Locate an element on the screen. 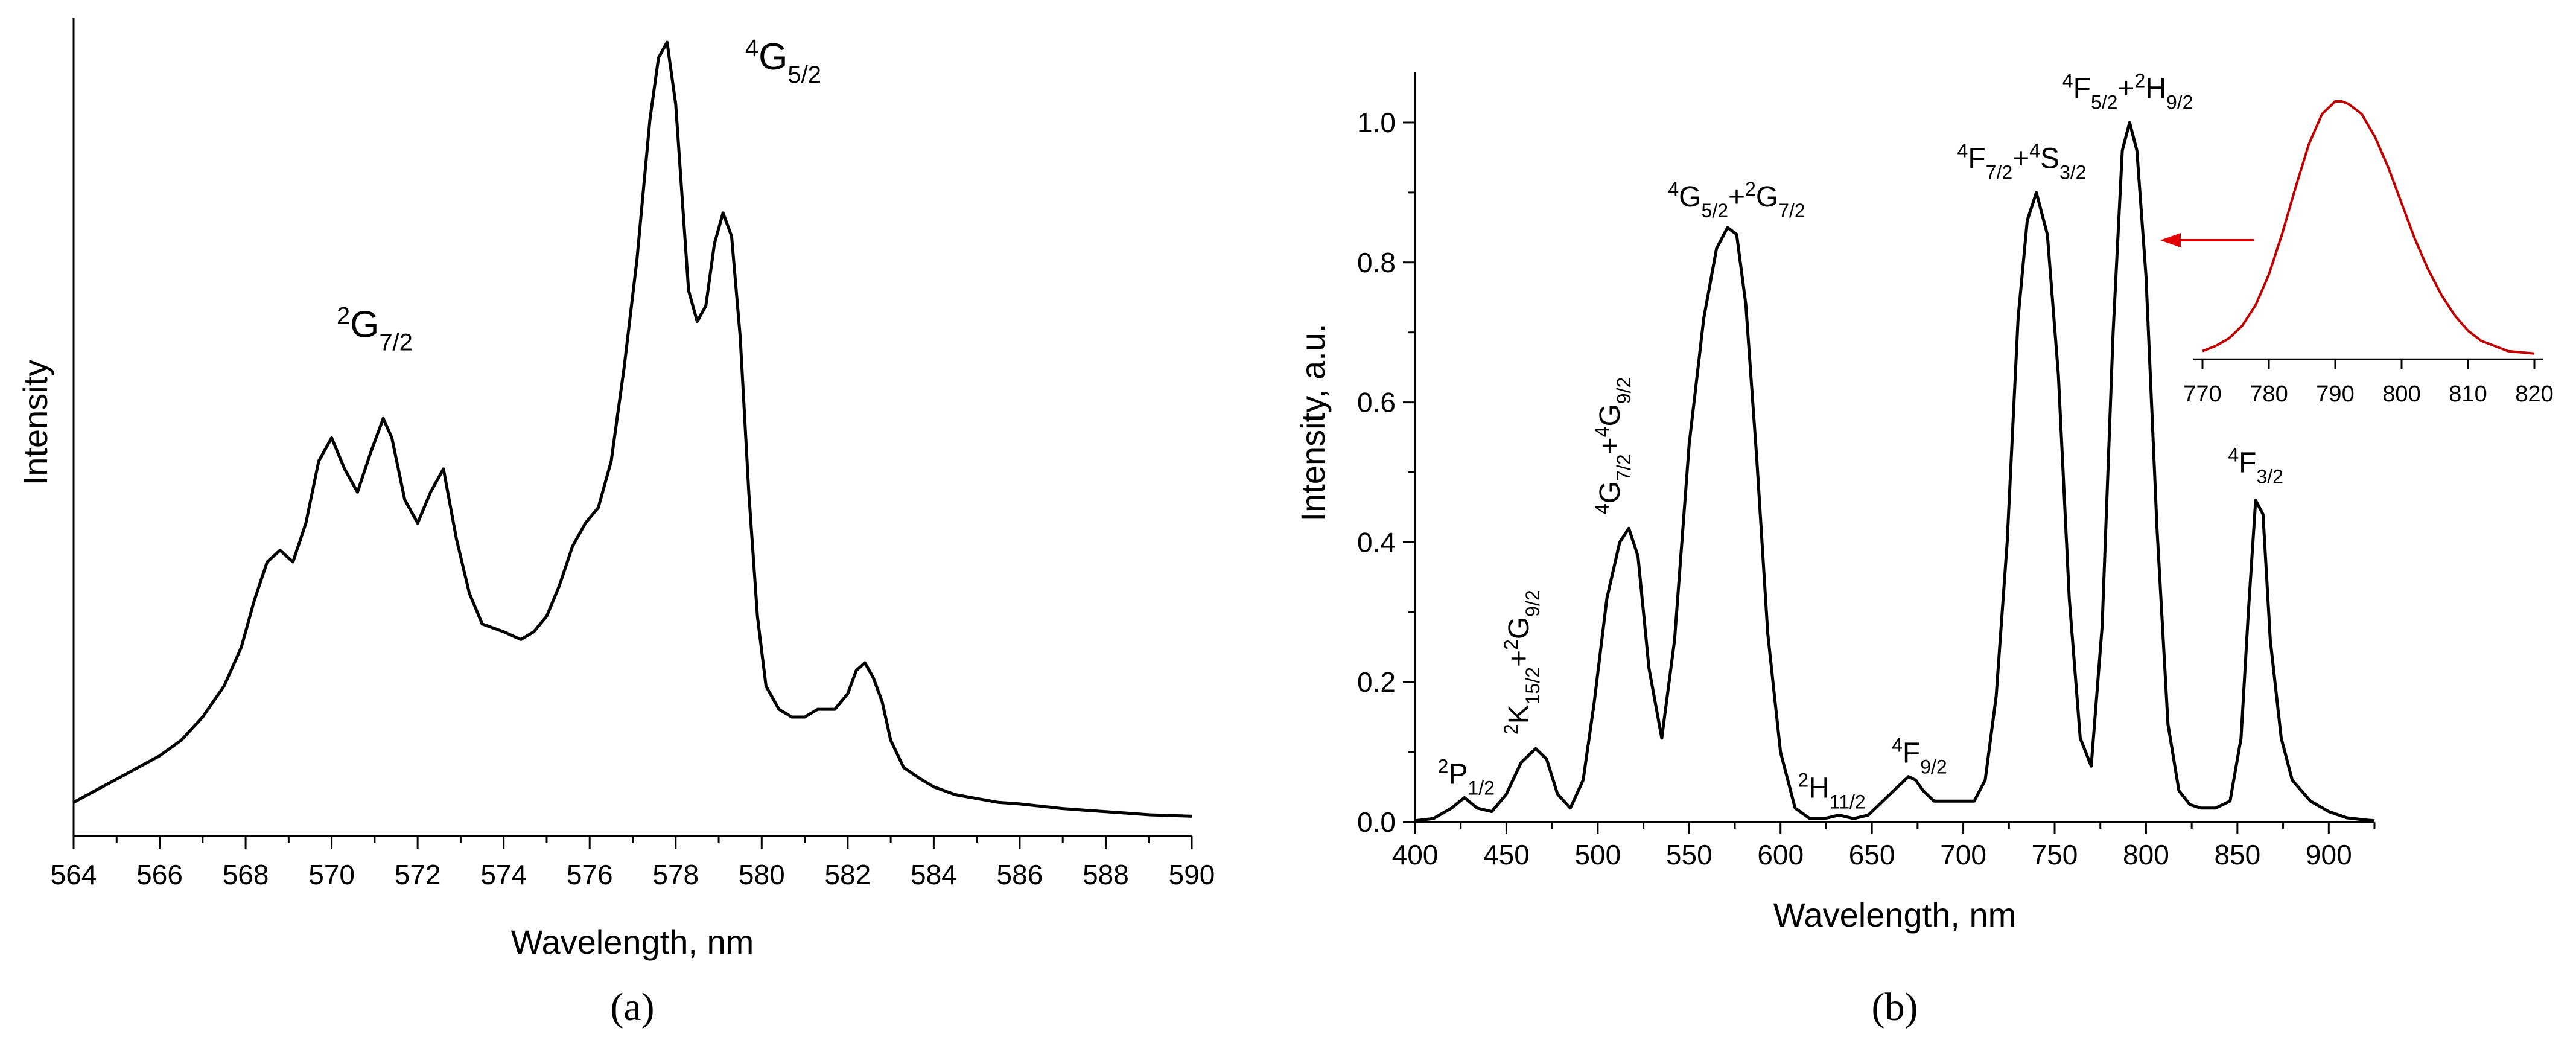 This screenshot has width=2576, height=1040. chart-a-panel-label: (a) is located at coordinates (632, 1007).